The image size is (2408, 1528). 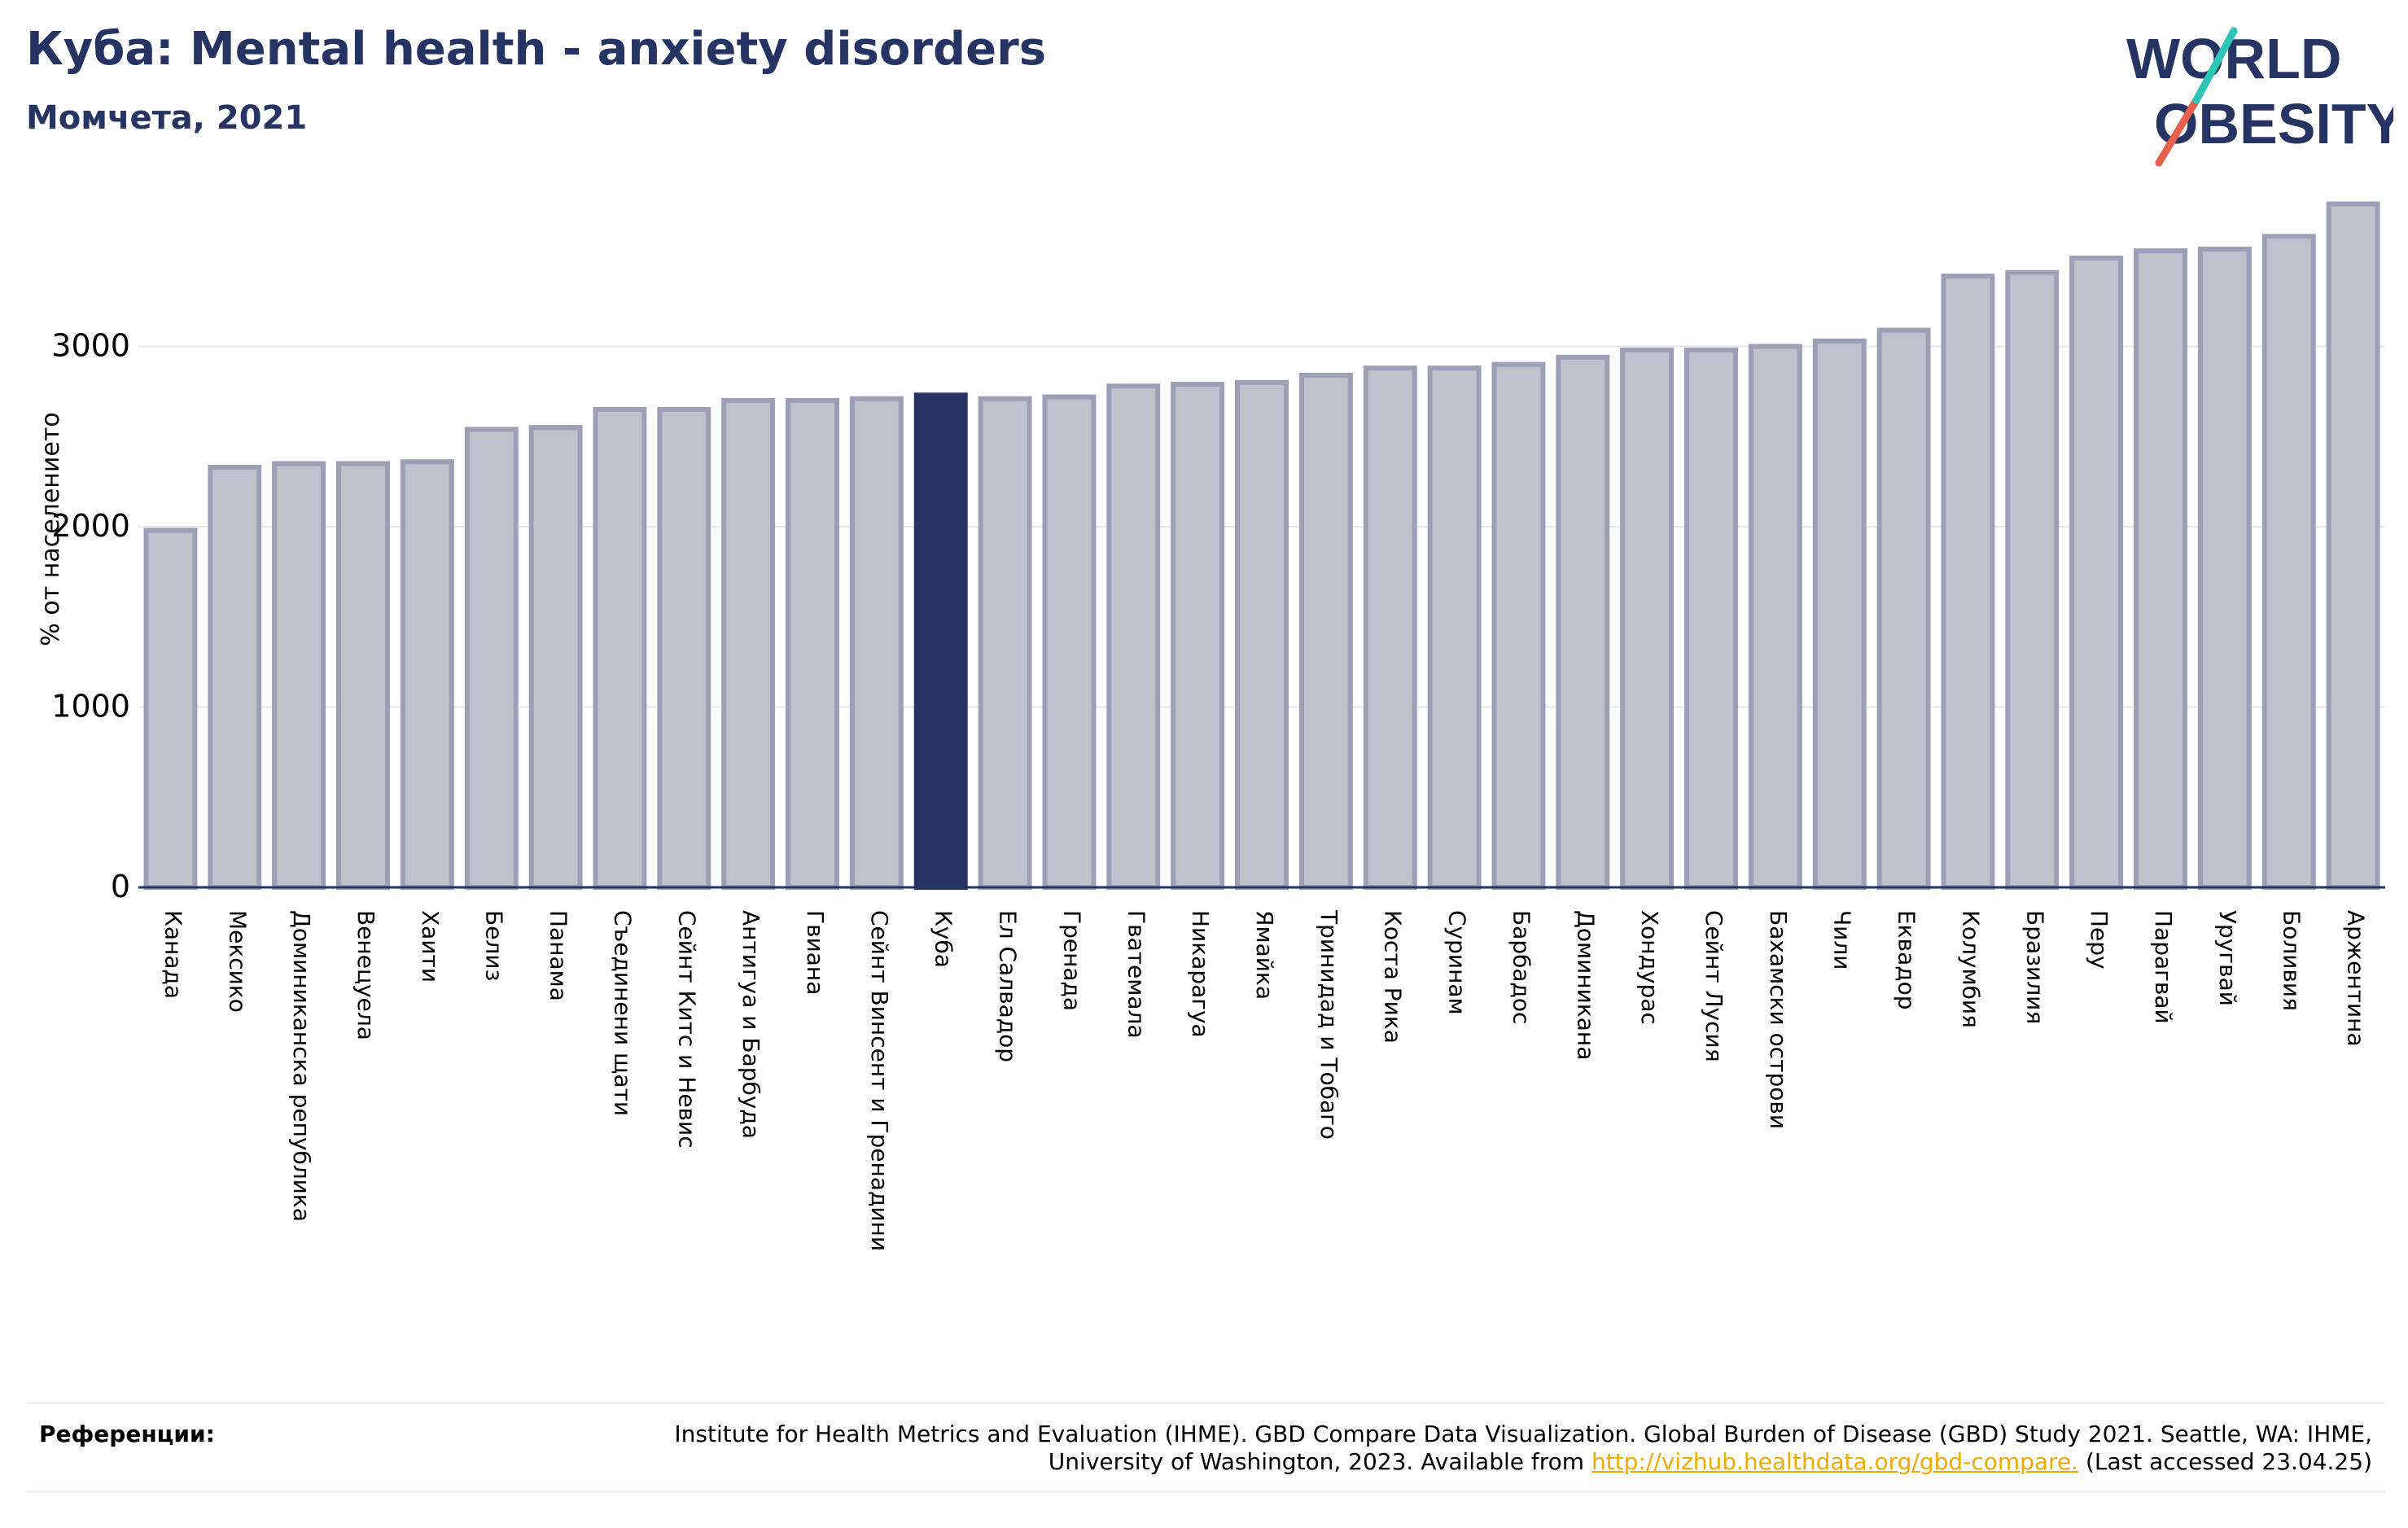 What do you see at coordinates (2292, 960) in the screenshot?
I see `x-tick-label: Боливия` at bounding box center [2292, 960].